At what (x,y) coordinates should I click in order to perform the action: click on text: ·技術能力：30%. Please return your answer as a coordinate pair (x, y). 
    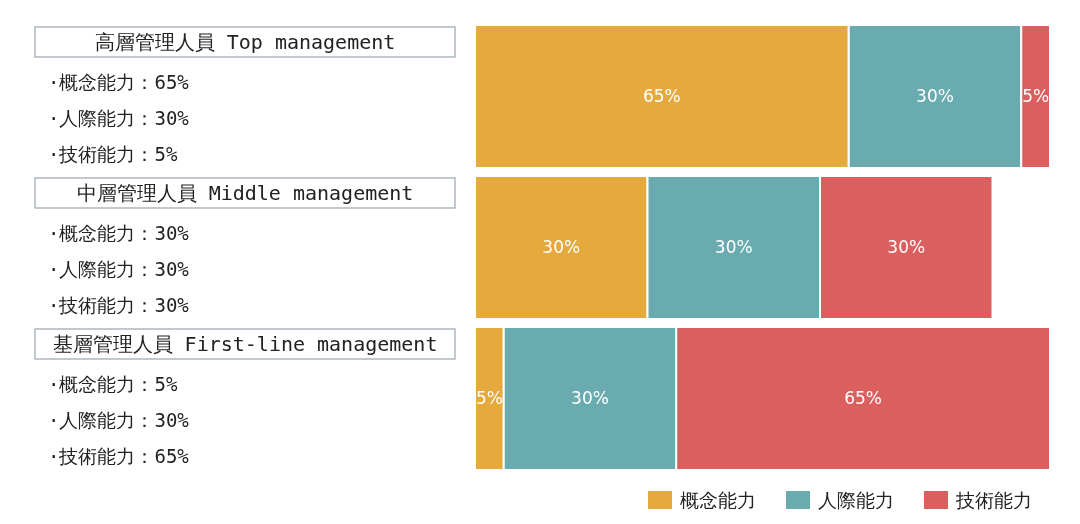
    Looking at the image, I should click on (119, 304).